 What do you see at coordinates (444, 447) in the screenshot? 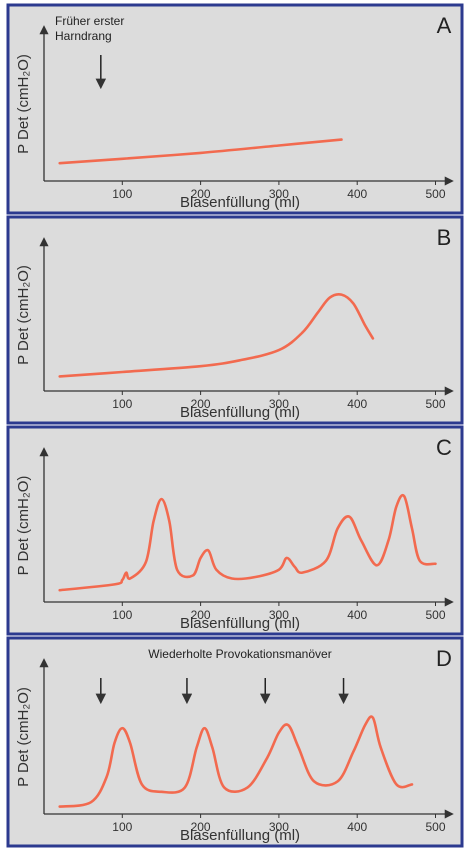
I see `panel-letter: C` at bounding box center [444, 447].